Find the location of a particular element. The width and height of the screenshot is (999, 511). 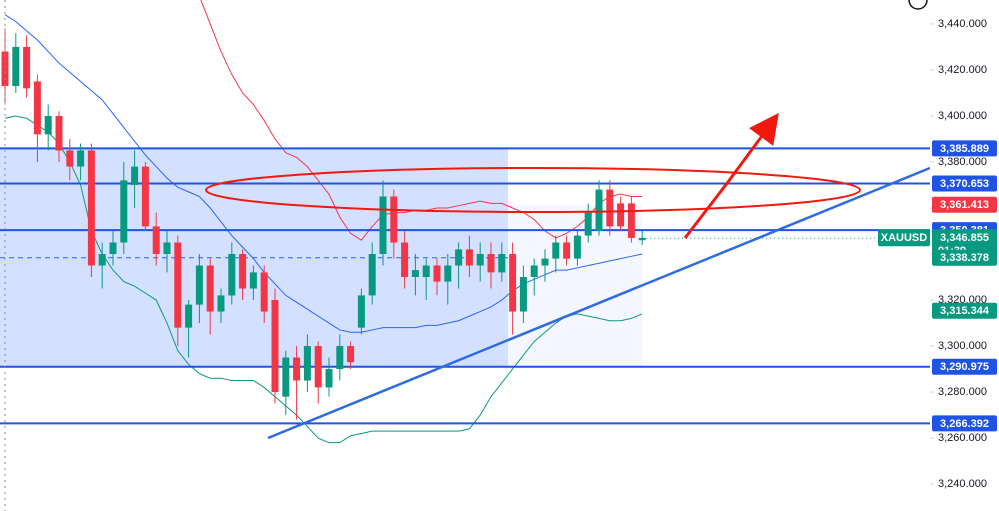

price-label: 3,338.378 is located at coordinates (964, 258).